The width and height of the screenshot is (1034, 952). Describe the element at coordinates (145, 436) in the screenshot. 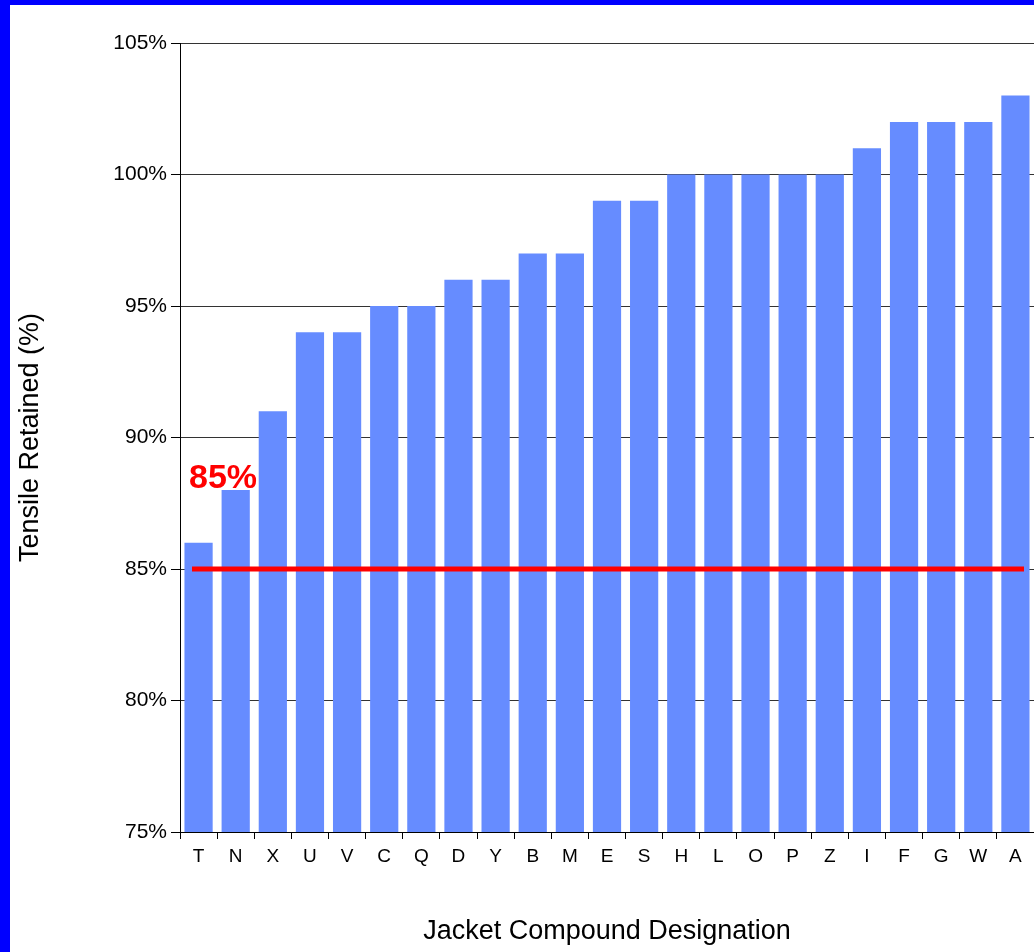

I see `y-tick-label: 90%` at that location.